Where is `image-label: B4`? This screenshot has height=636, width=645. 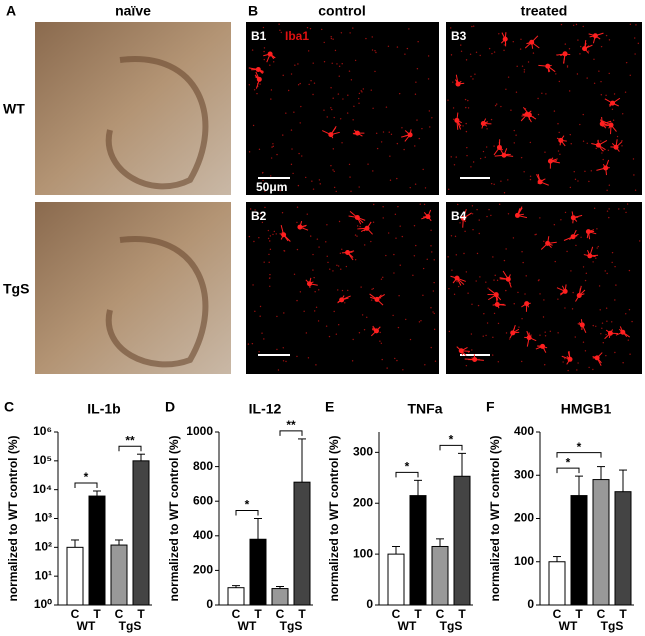
image-label: B4 is located at coordinates (459, 216).